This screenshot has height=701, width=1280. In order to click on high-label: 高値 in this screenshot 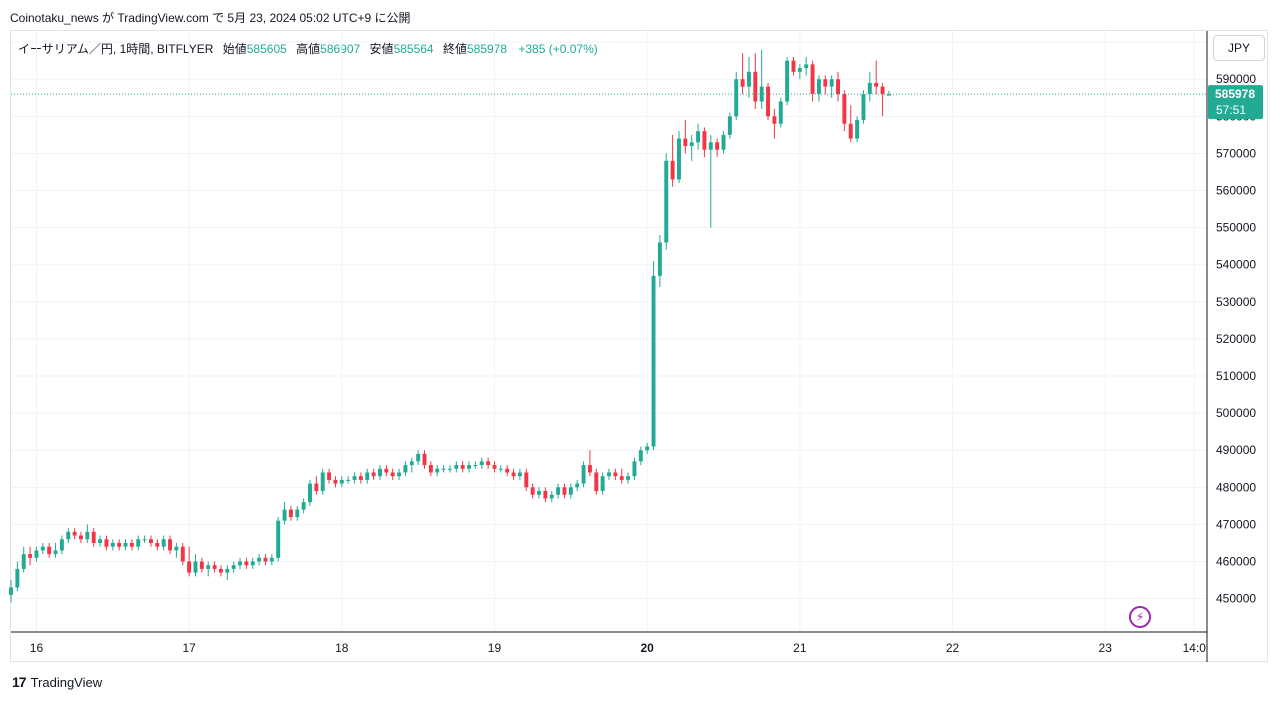, I will do `click(308, 49)`.